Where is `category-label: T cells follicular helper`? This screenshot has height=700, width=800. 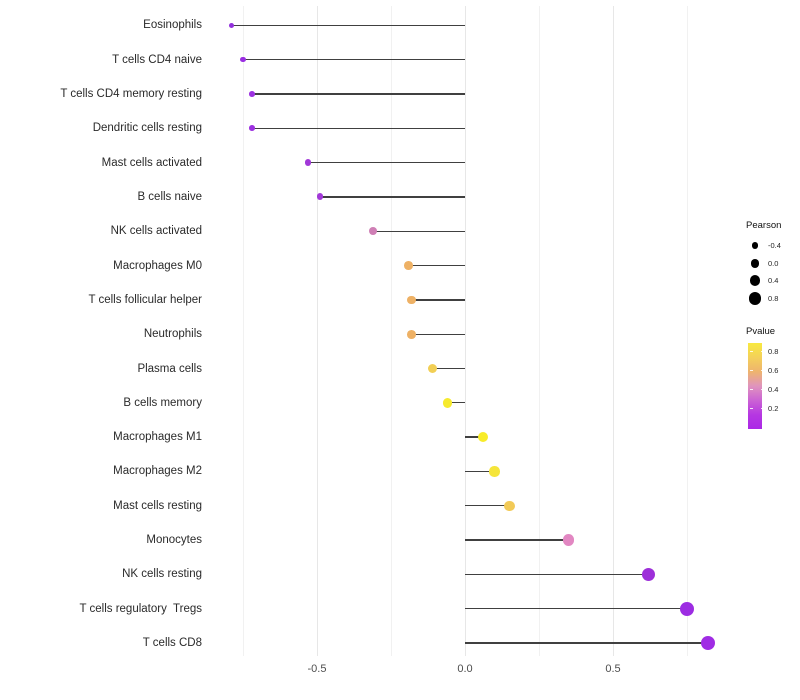
category-label: T cells follicular helper is located at coordinates (145, 299).